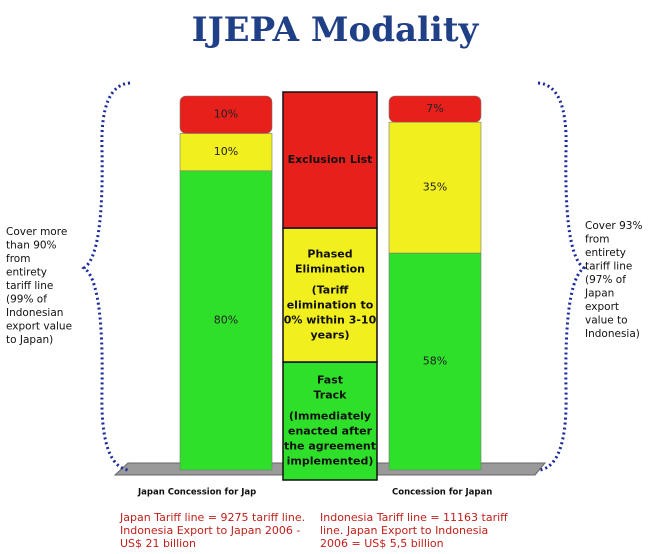 This screenshot has width=656, height=554. Describe the element at coordinates (31, 246) in the screenshot. I see `left-note: than 90%` at that location.